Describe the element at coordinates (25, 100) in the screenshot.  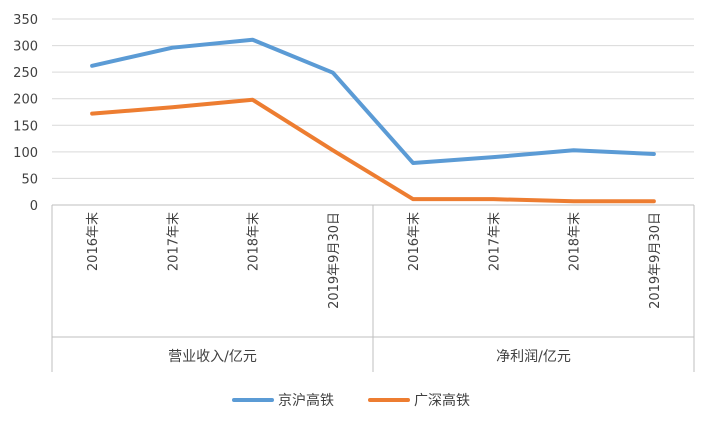
I see `y-tick-label: 200` at that location.